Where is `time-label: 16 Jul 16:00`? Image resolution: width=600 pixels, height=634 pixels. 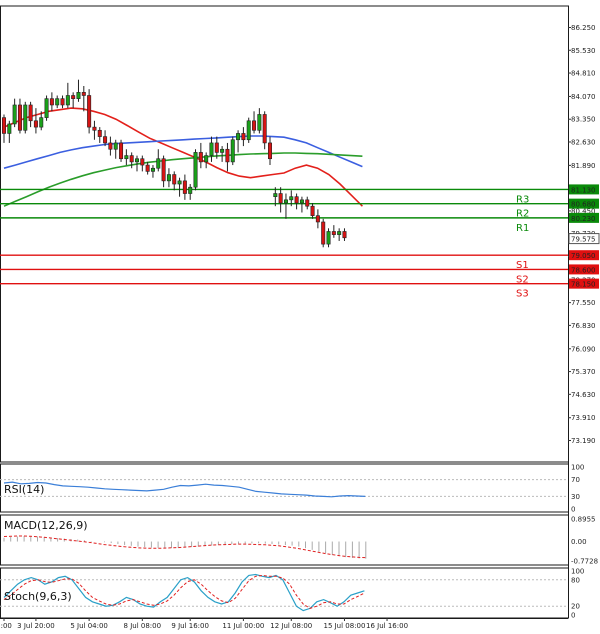 time-label: 16 Jul 16:00 is located at coordinates (387, 626).